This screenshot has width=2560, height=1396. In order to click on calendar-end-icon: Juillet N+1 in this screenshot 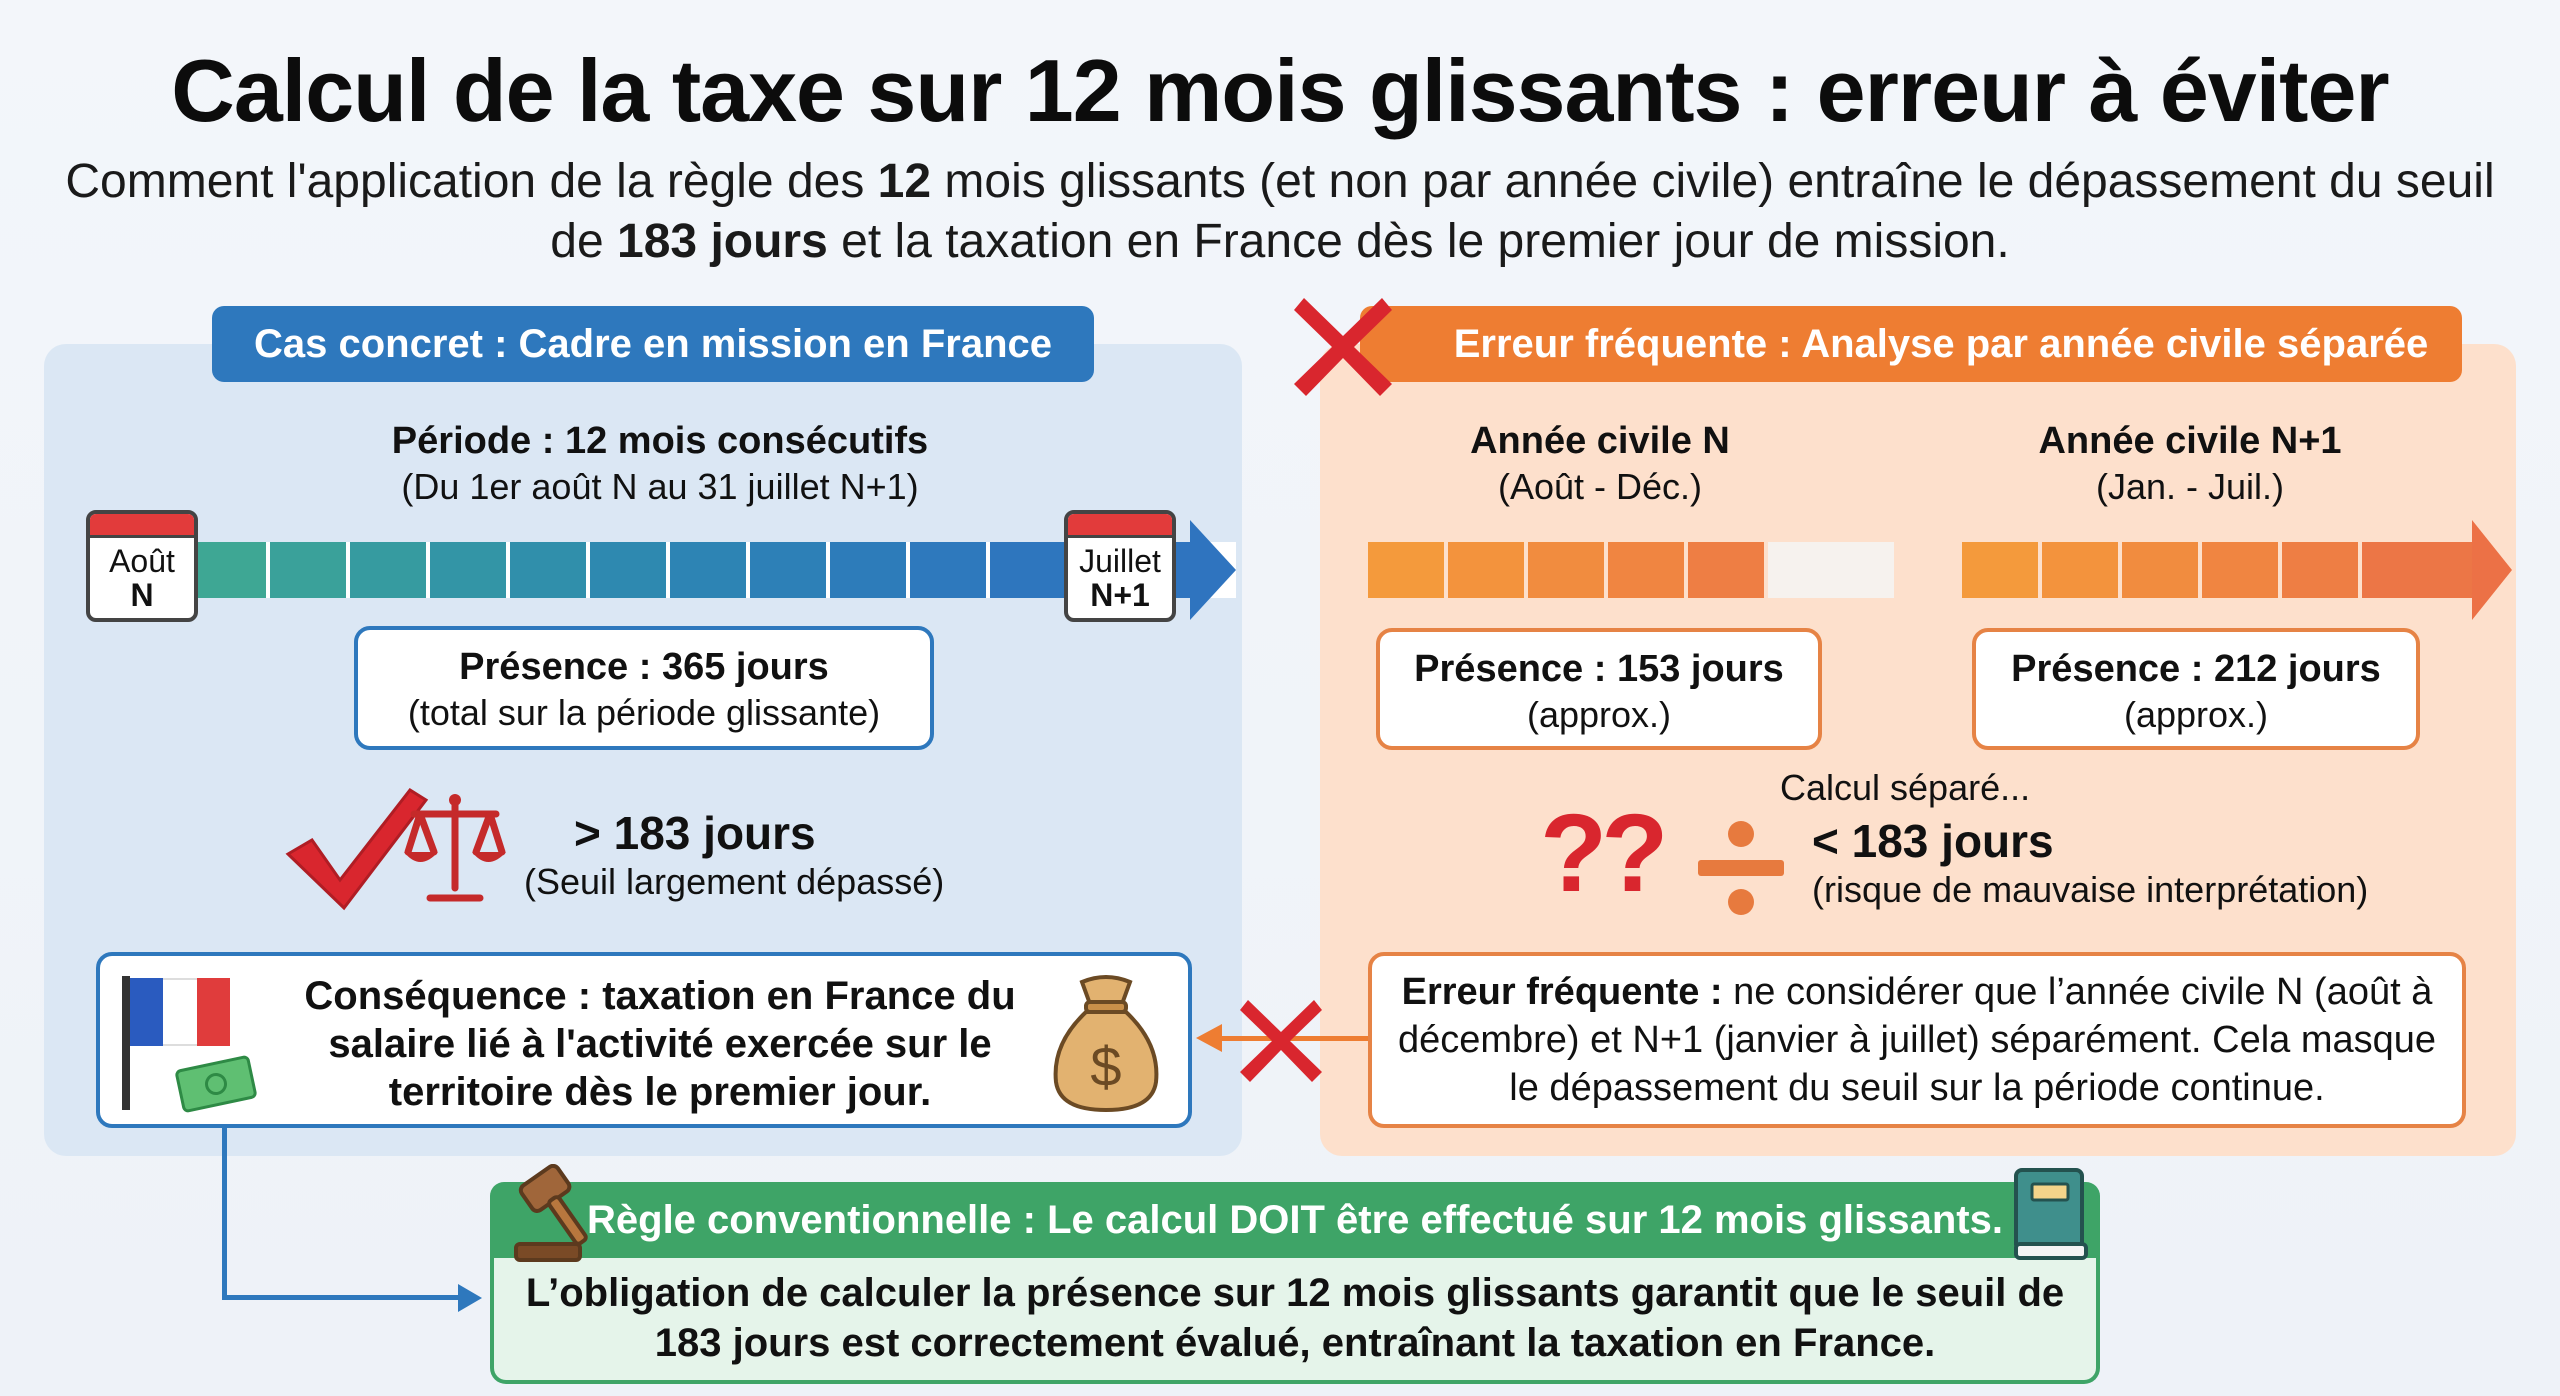, I will do `click(1120, 566)`.